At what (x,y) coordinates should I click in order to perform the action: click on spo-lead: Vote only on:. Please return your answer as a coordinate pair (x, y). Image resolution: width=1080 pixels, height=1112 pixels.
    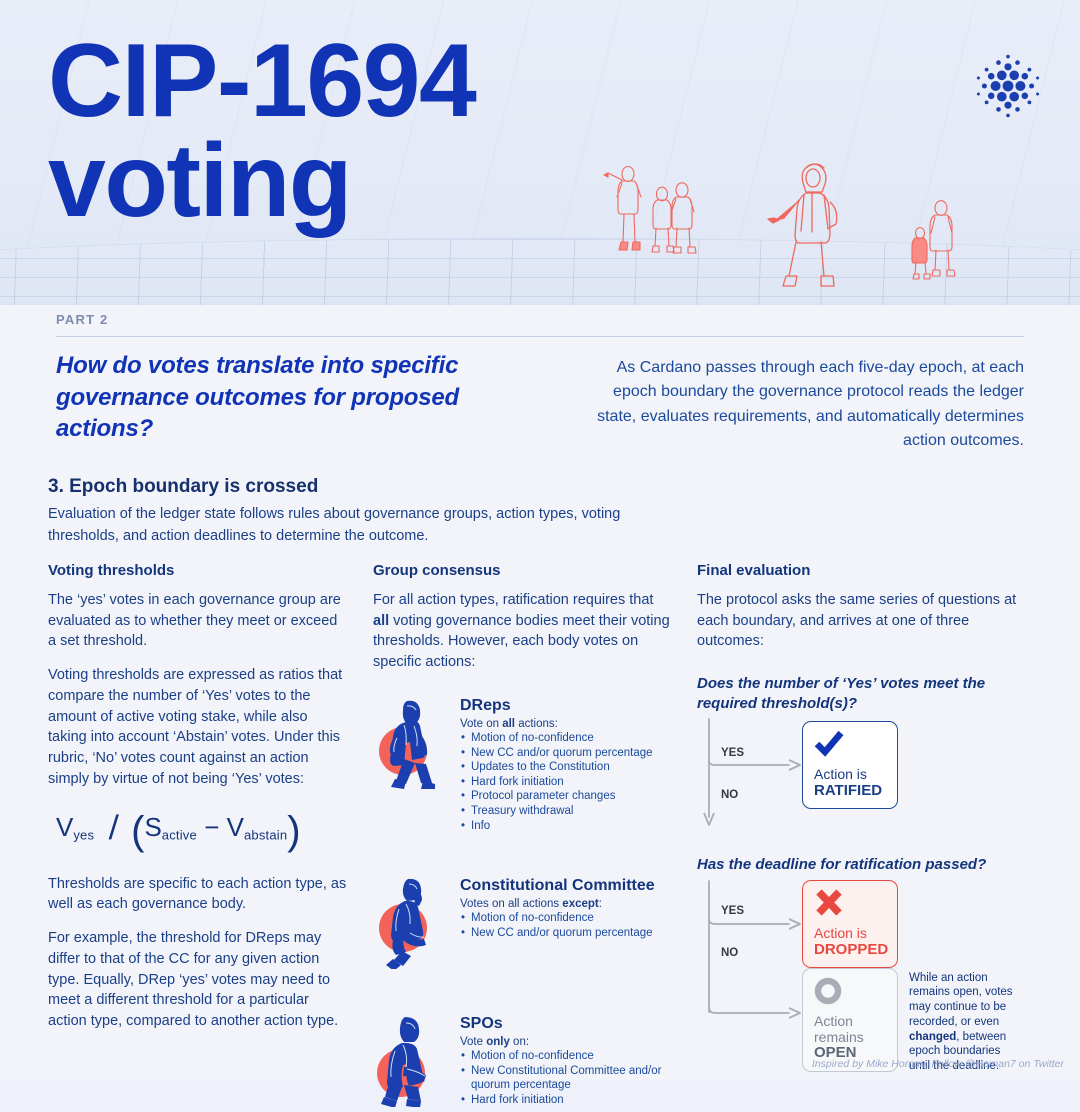
    Looking at the image, I should click on (495, 1042).